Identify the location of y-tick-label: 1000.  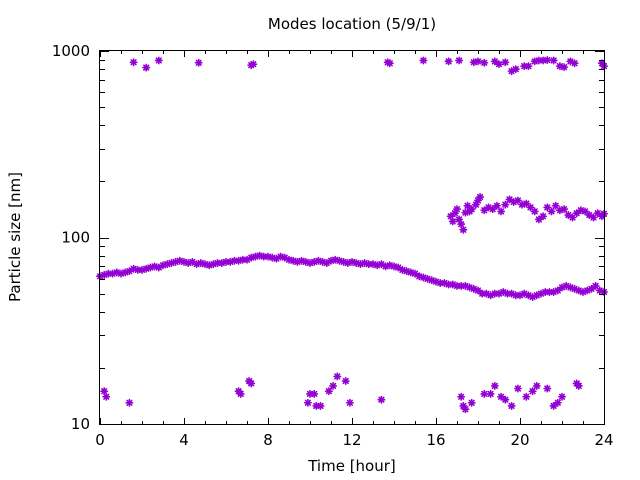
(71, 51).